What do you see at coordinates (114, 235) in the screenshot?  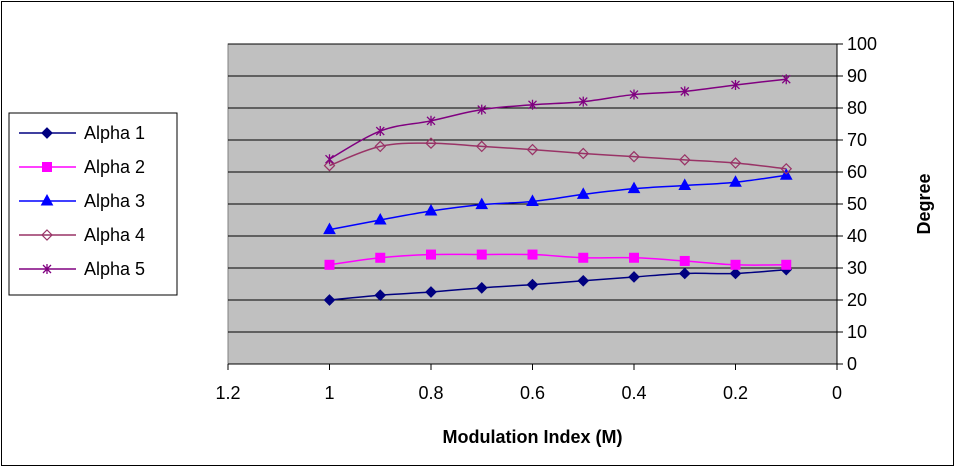 I see `legend-label: Alpha 4` at bounding box center [114, 235].